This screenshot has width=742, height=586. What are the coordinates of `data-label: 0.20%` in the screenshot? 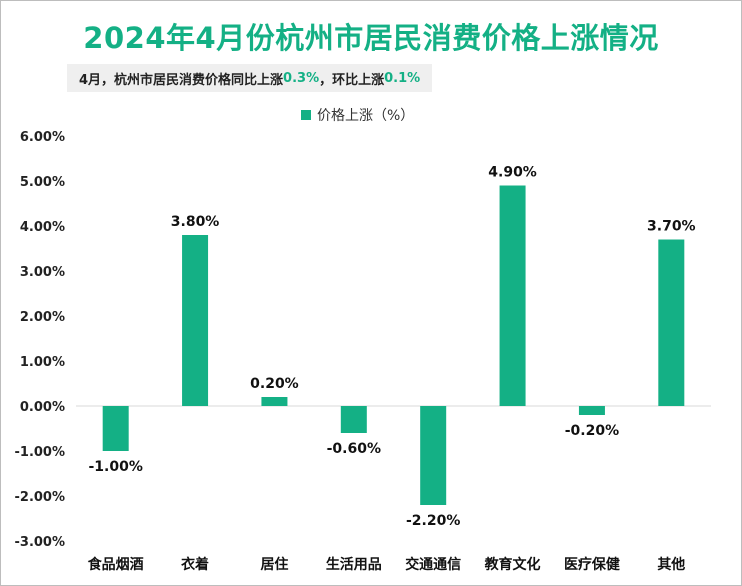 It's located at (274, 384).